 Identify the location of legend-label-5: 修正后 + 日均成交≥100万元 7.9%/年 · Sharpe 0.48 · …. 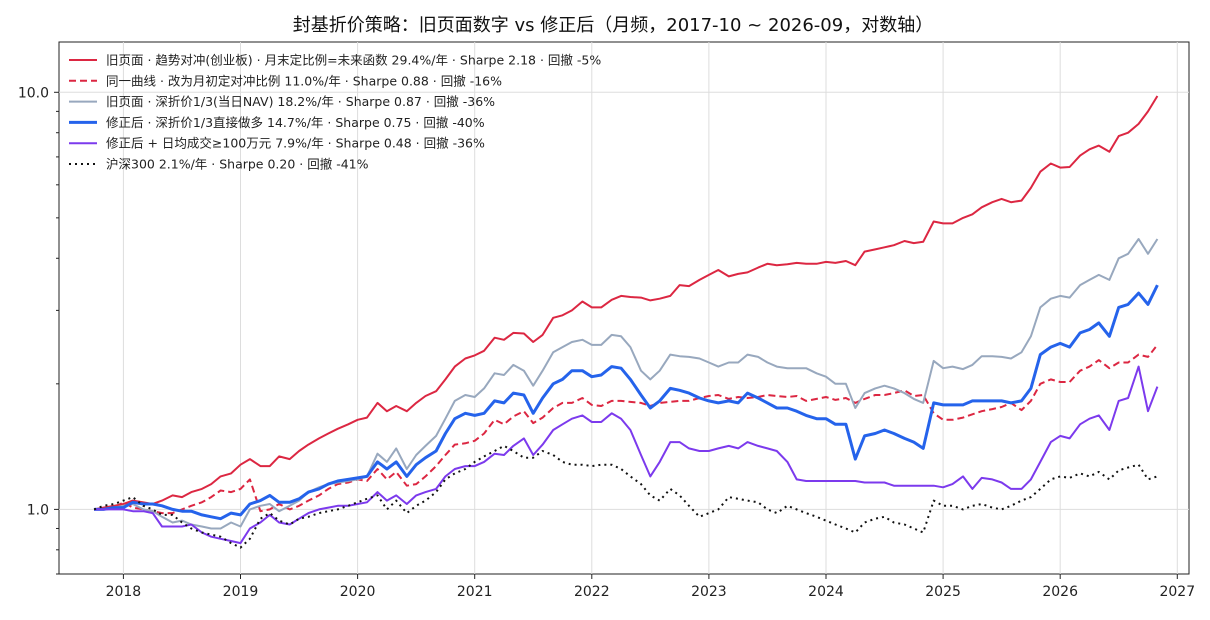
(295, 143).